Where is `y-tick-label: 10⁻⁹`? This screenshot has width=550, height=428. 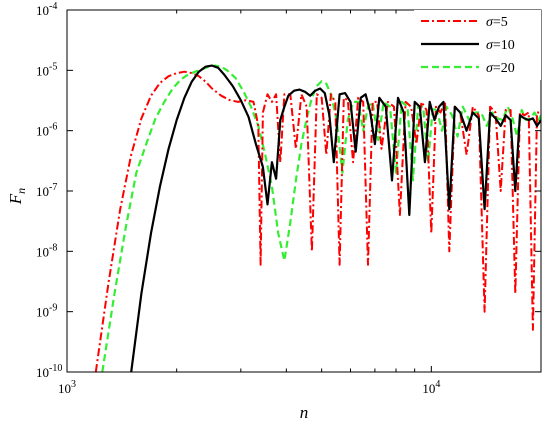
y-tick-label: 10⁻⁹ is located at coordinates (46, 311).